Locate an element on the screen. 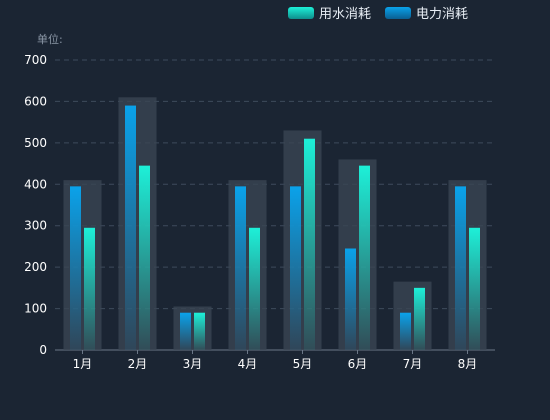 The width and height of the screenshot is (550, 420). legend: 用水消耗 电力消耗 is located at coordinates (378, 12).